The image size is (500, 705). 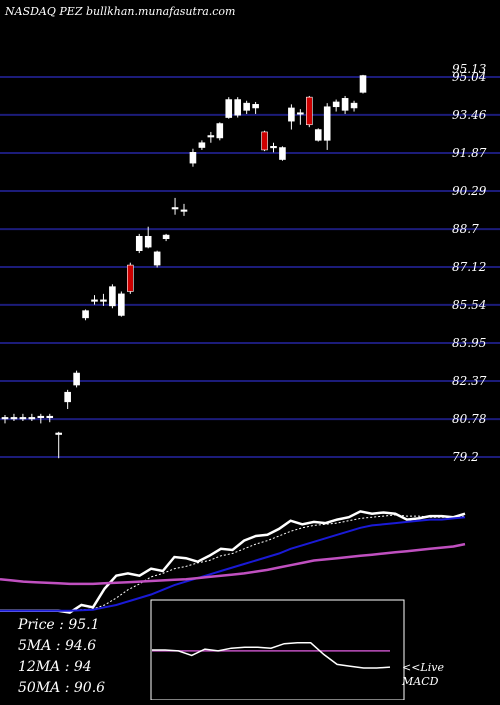 I want to click on y-tick-label: 87.12, so click(x=469, y=267).